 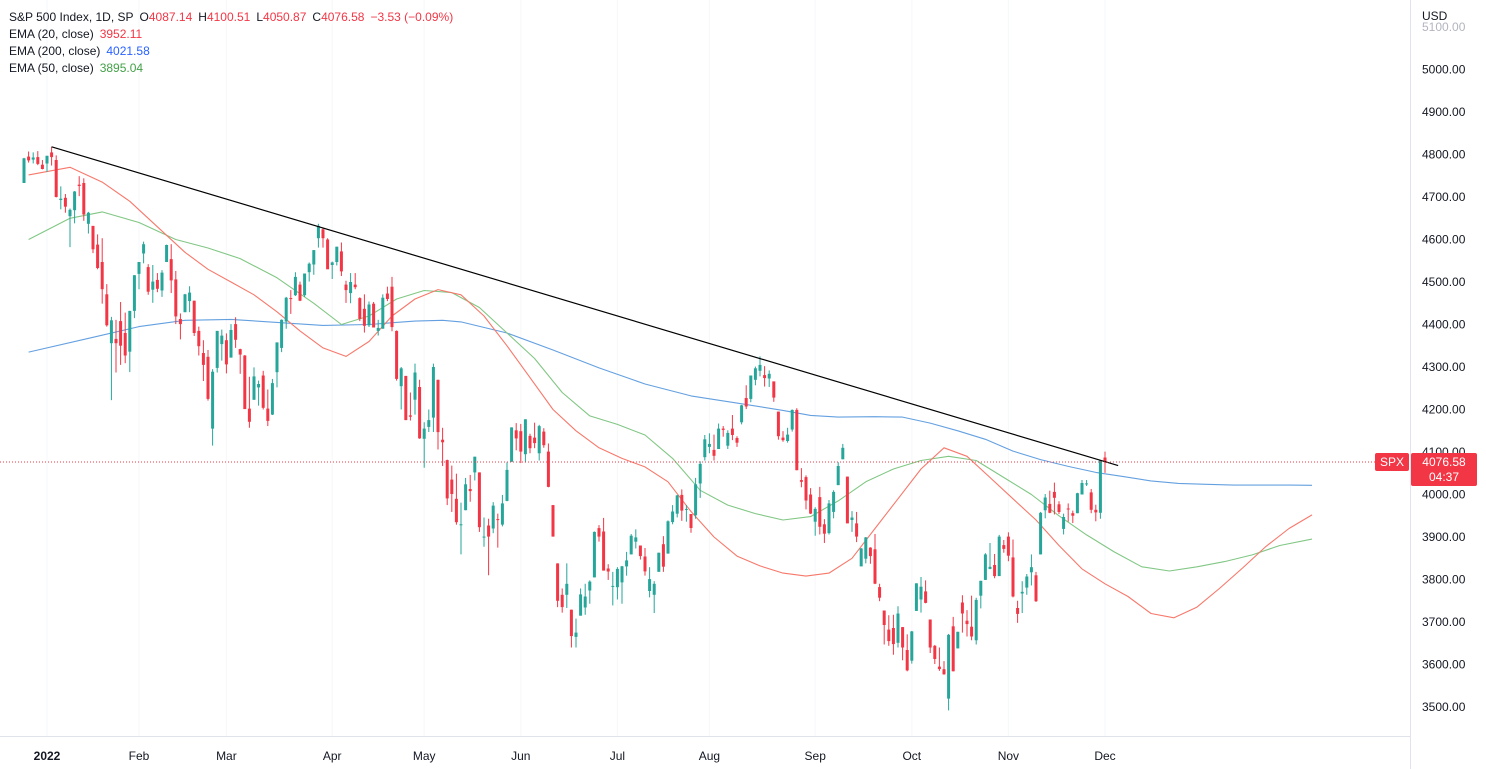 What do you see at coordinates (231, 34) in the screenshot?
I see `indicator-ema20: EMA (20, close) 3952.11` at bounding box center [231, 34].